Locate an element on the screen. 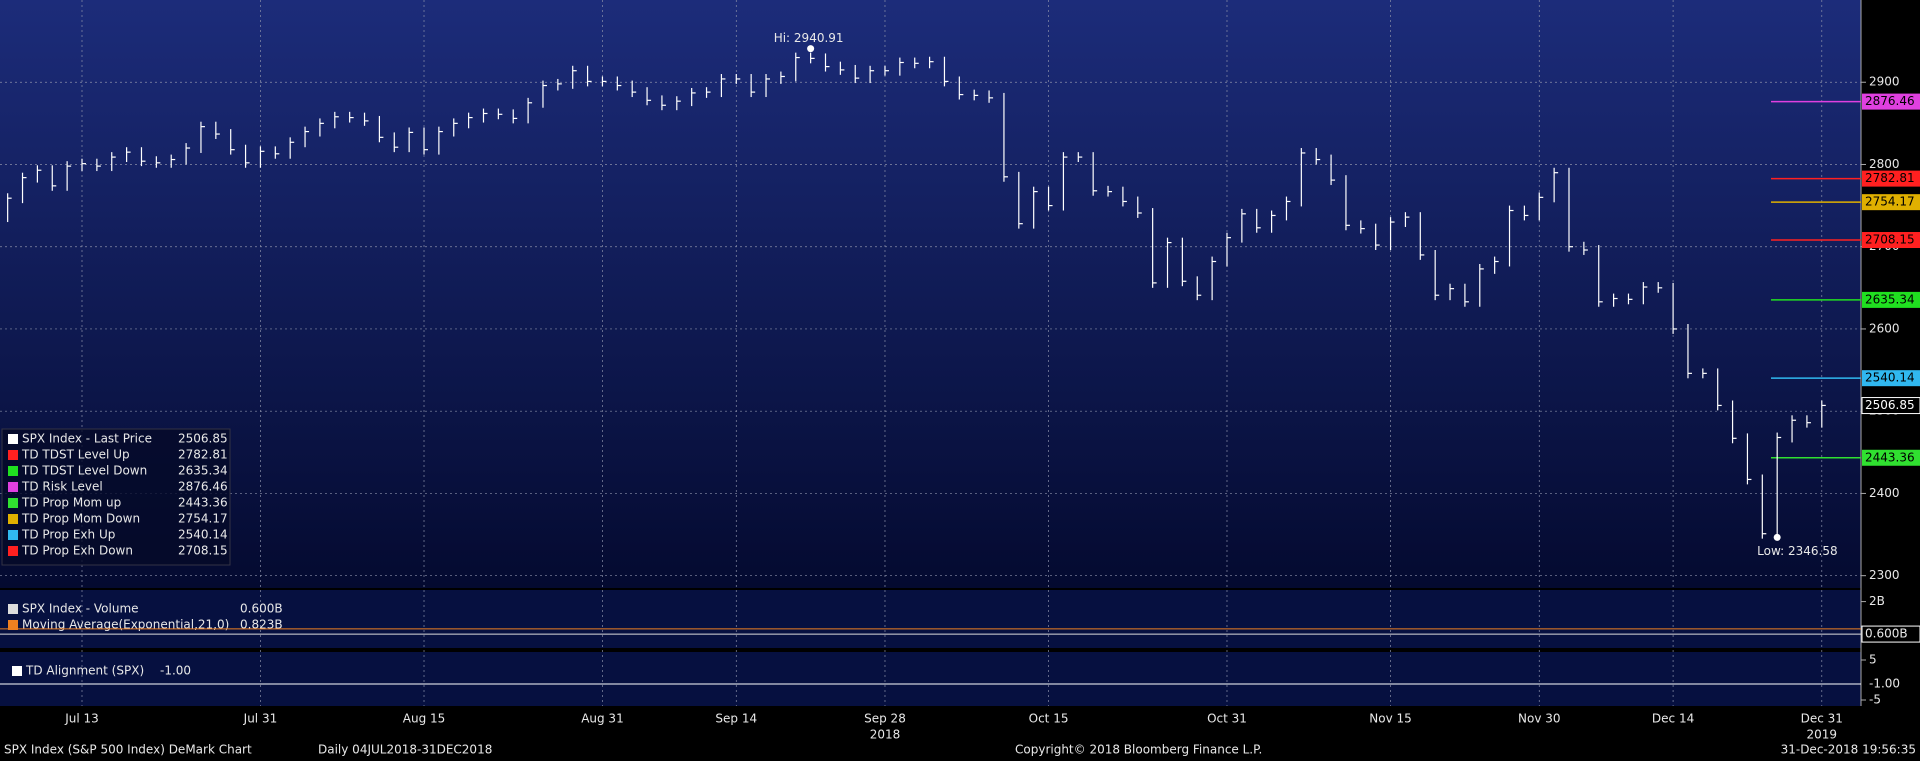  volume-badge is located at coordinates (1890, 634).